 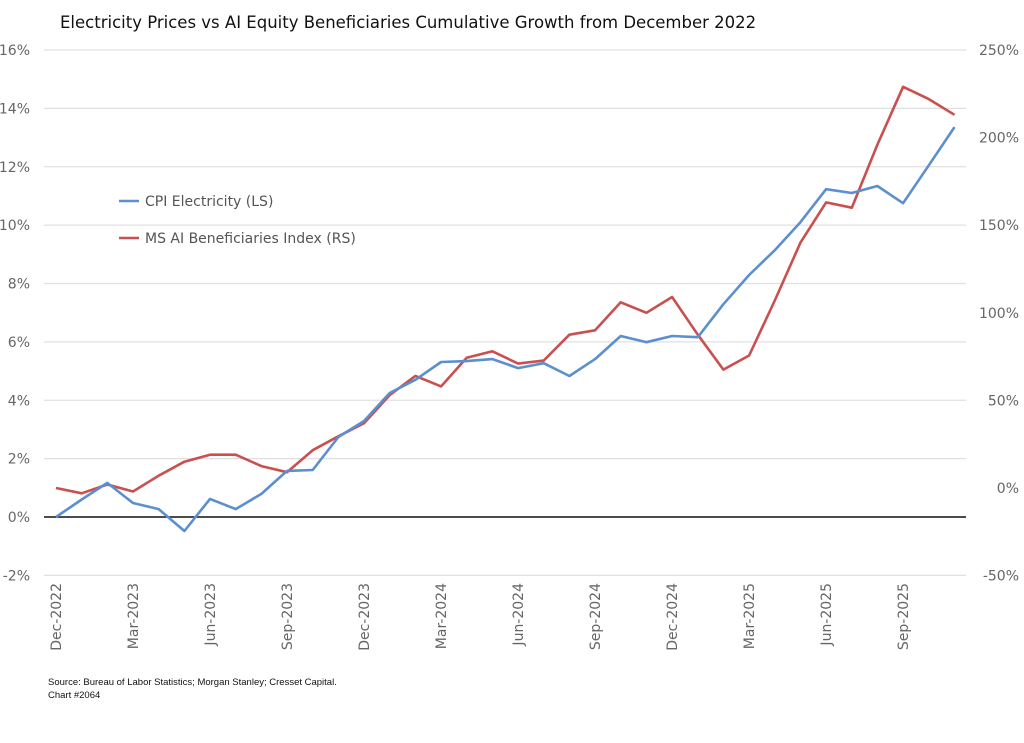 What do you see at coordinates (904, 616) in the screenshot?
I see `x-tick-label: Sep-2025` at bounding box center [904, 616].